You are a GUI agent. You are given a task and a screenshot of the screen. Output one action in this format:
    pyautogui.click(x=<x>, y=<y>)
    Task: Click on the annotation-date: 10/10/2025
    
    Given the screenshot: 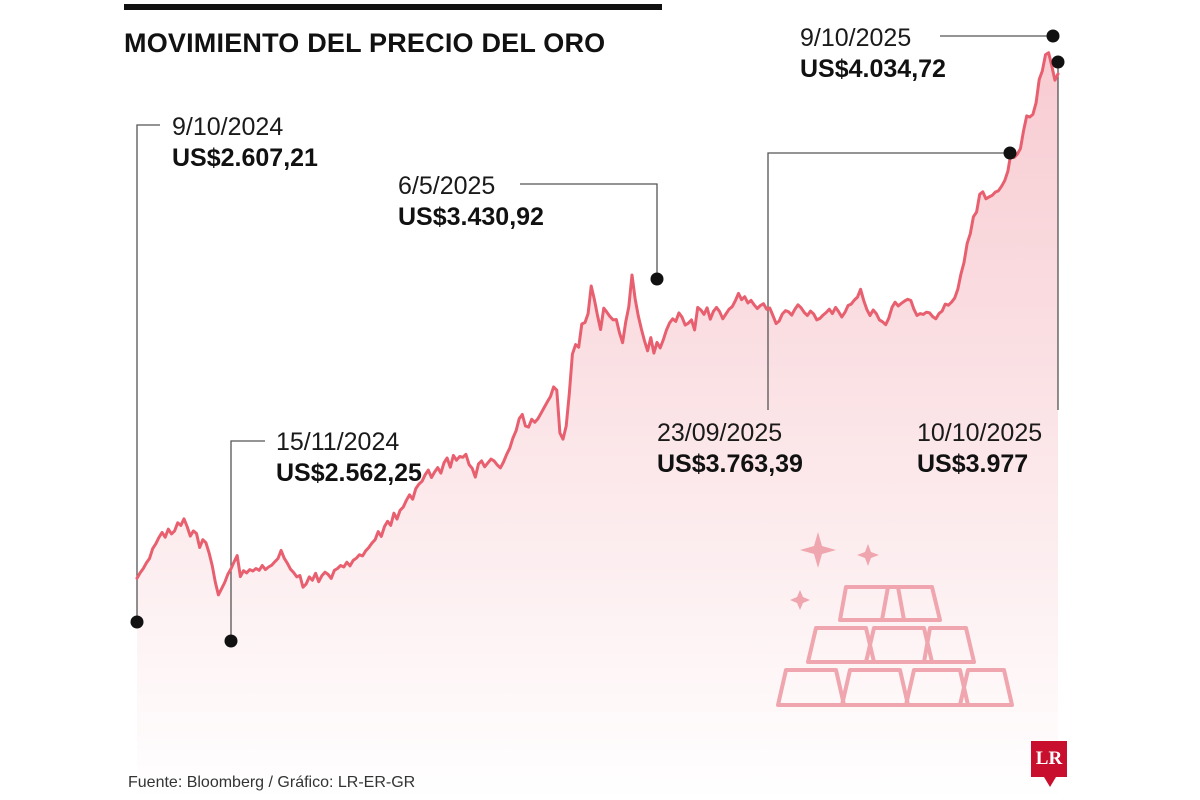 What is the action you would take?
    pyautogui.click(x=979, y=433)
    